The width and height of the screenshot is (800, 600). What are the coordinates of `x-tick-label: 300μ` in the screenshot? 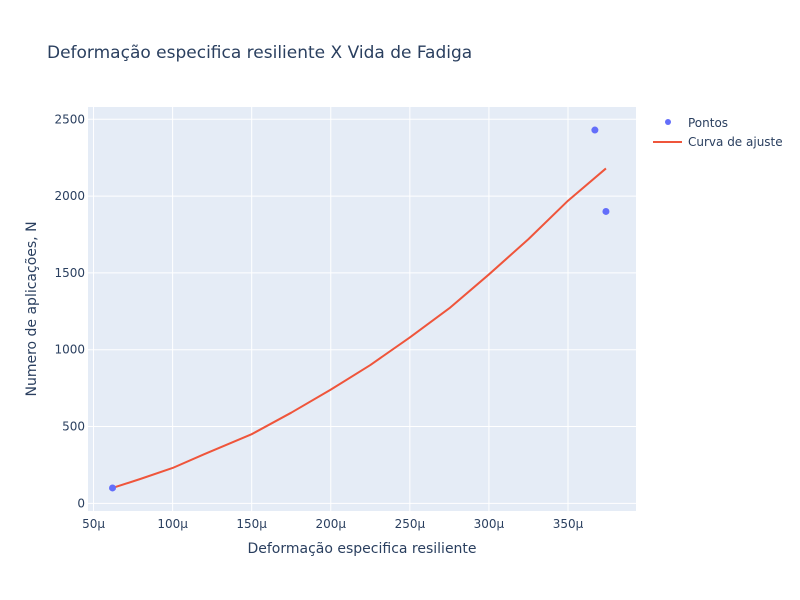 It's located at (489, 524).